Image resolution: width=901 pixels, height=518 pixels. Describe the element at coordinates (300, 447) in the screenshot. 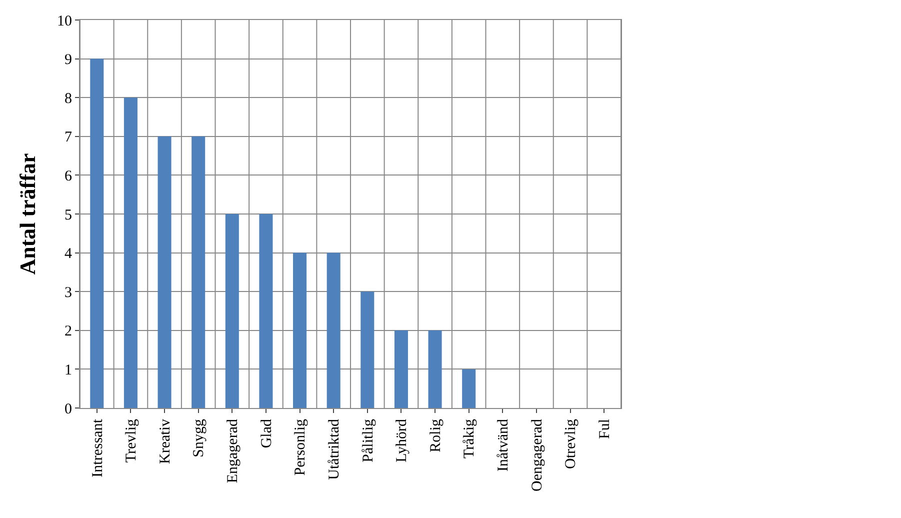

I see `x-tick-label: Personlig` at that location.